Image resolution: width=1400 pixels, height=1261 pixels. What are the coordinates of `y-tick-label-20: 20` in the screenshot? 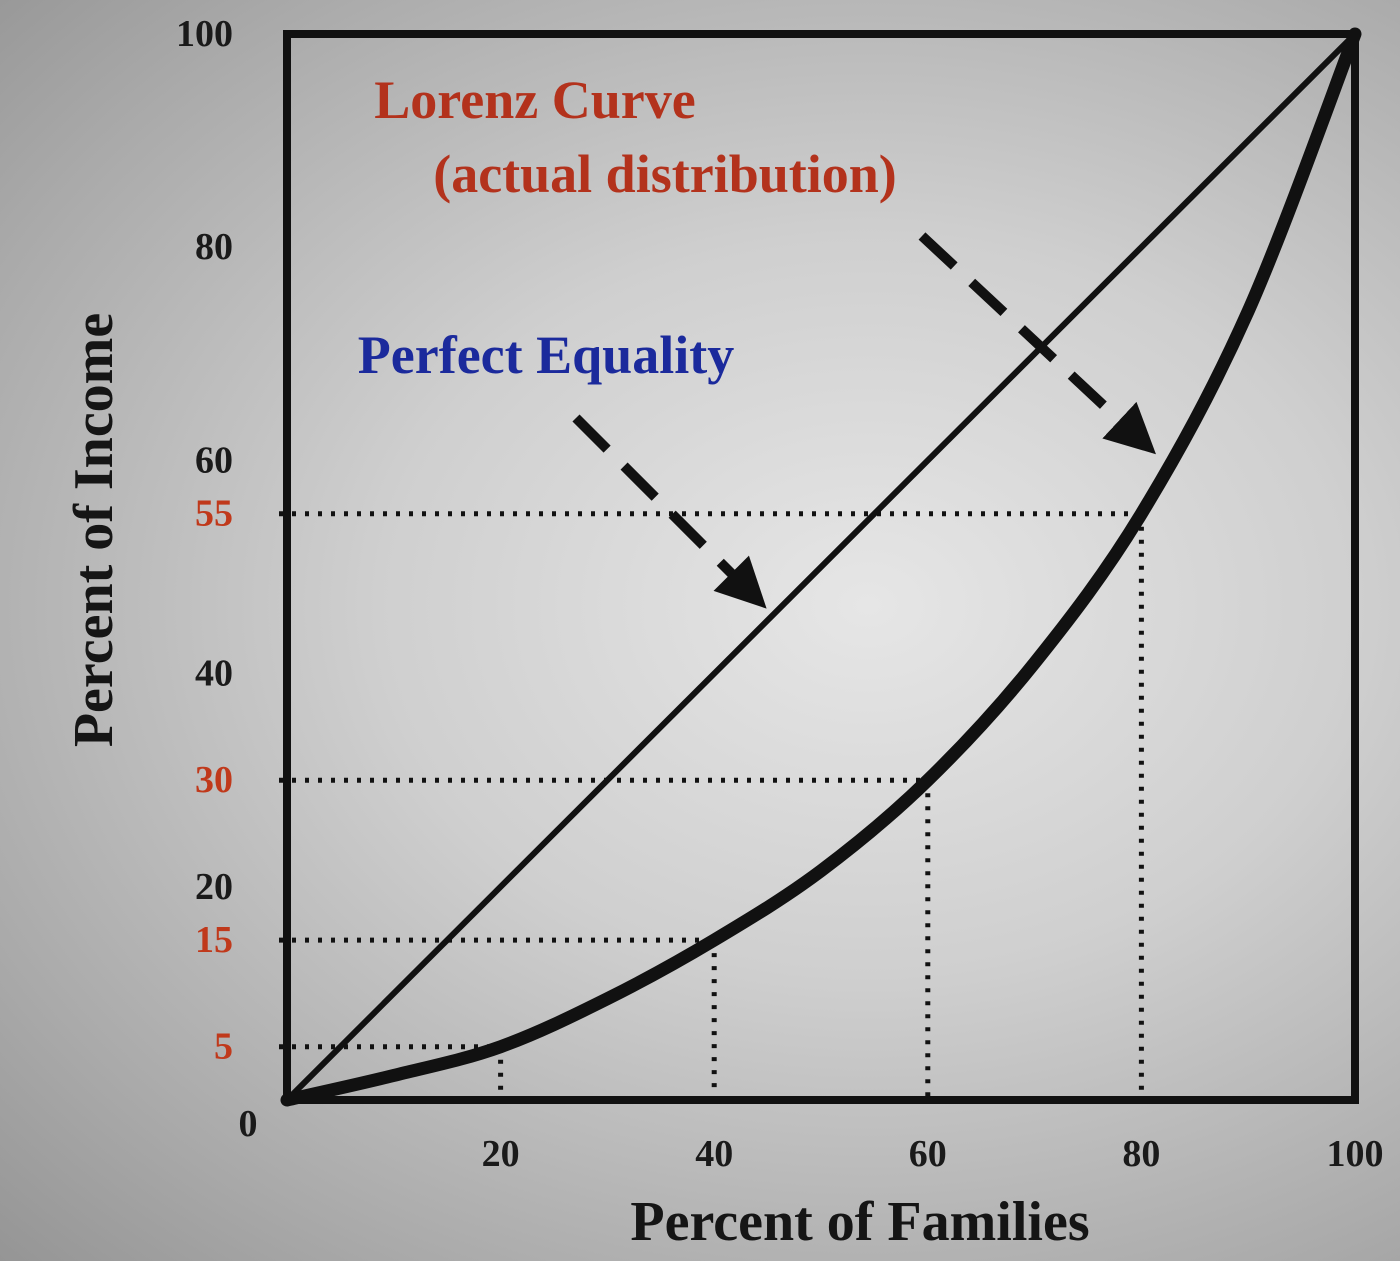 It's located at (214, 887).